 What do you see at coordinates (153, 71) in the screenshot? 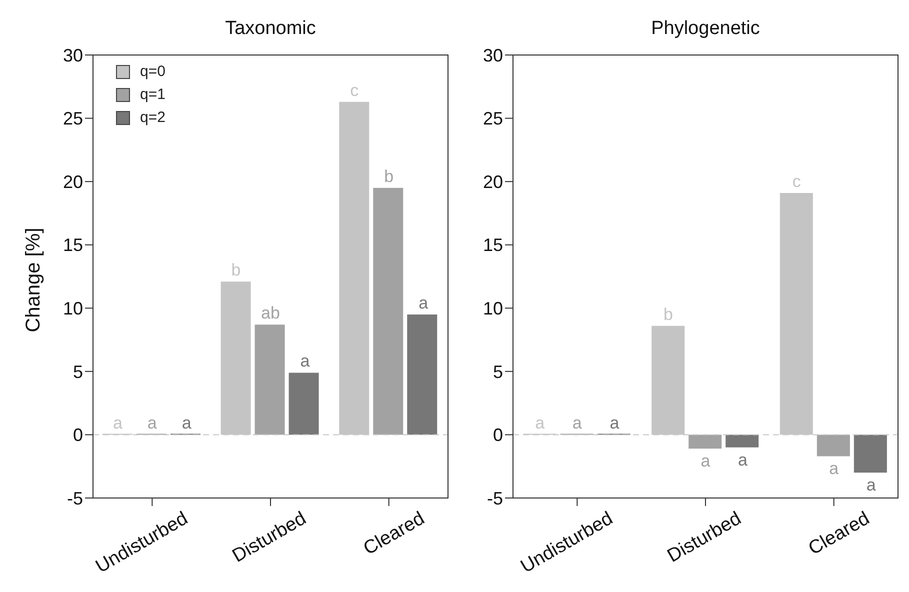
I see `legend-label: q=0` at bounding box center [153, 71].